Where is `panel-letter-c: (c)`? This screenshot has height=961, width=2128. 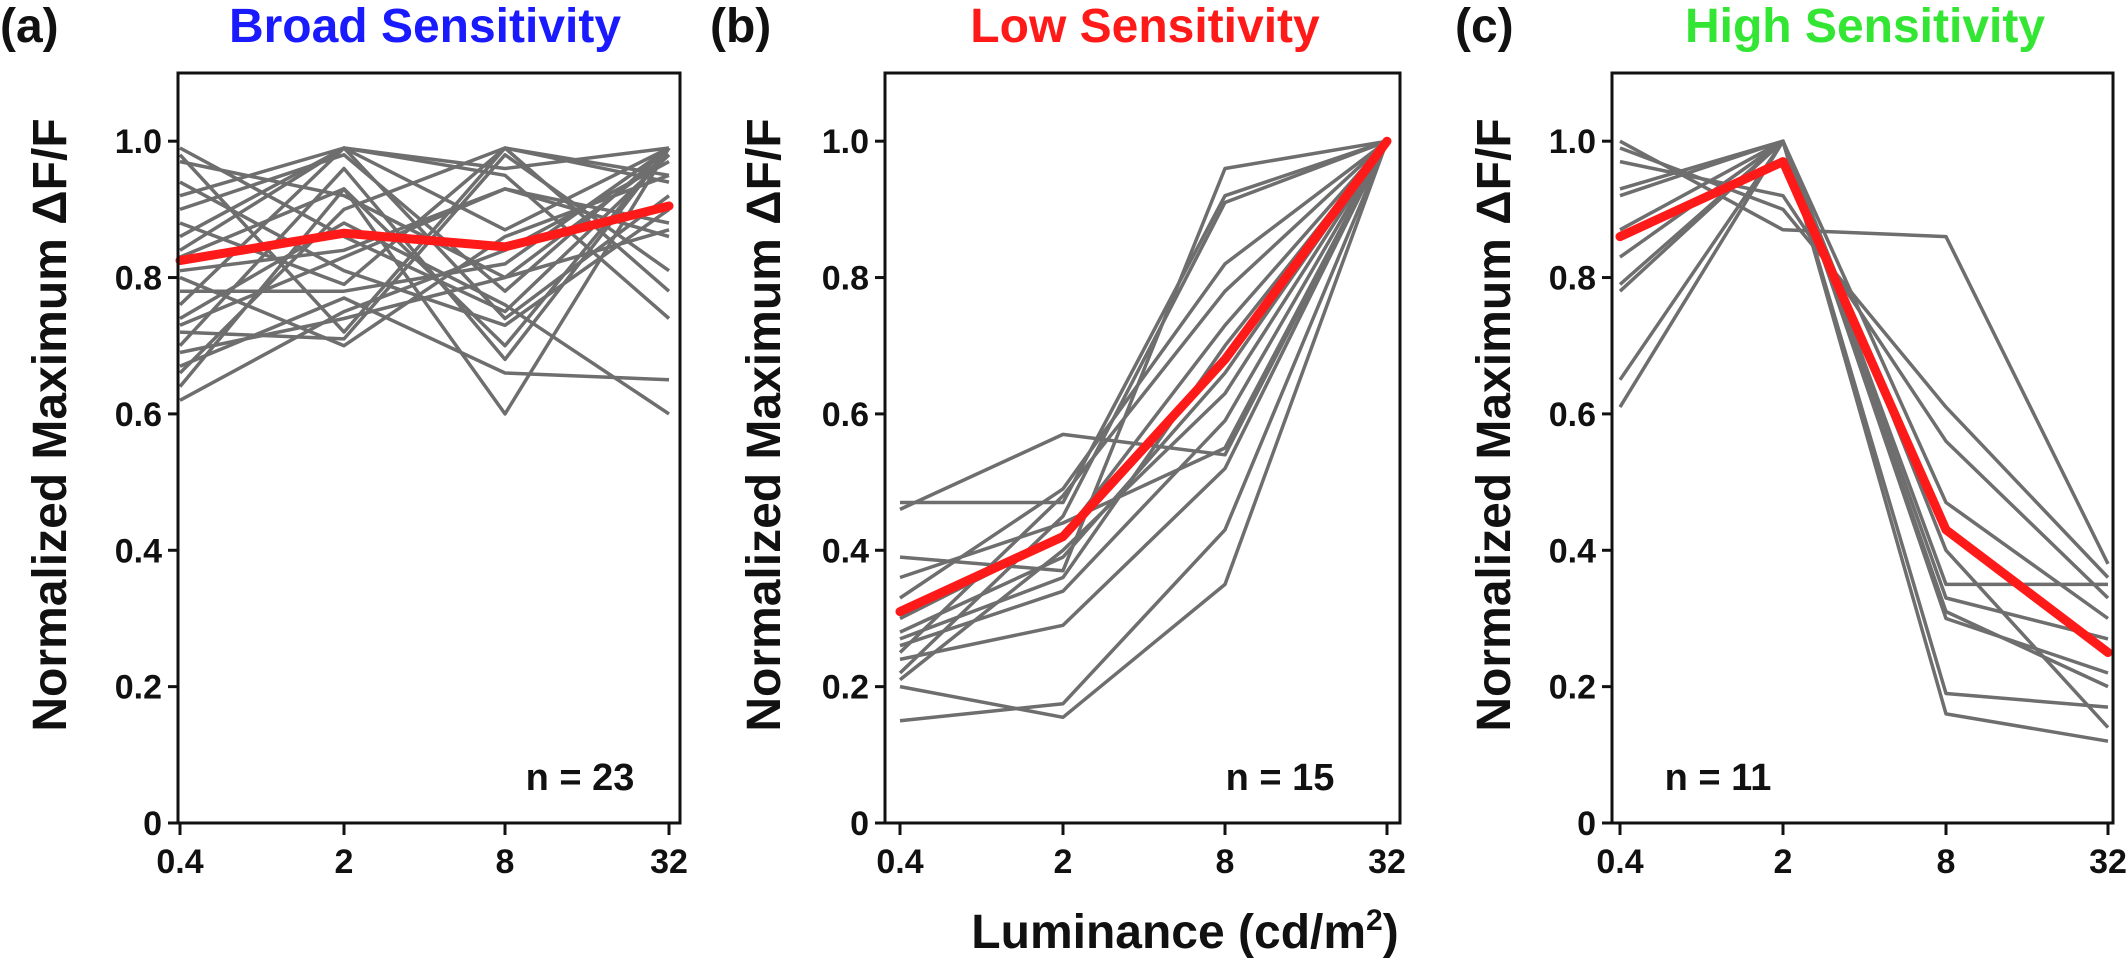
panel-letter-c: (c) is located at coordinates (1484, 26).